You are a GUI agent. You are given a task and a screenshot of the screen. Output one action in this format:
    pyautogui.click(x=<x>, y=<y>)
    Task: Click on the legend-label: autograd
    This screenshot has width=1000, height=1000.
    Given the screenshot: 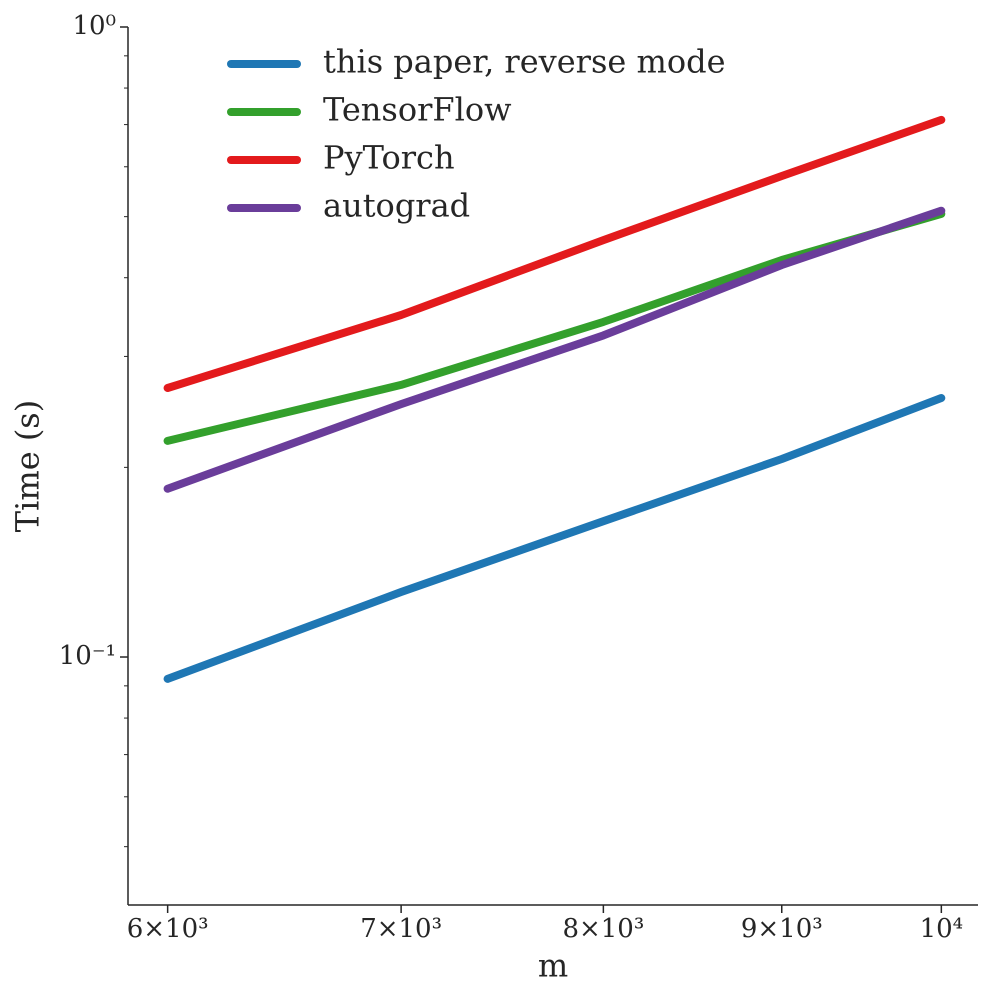 What is the action you would take?
    pyautogui.click(x=396, y=206)
    